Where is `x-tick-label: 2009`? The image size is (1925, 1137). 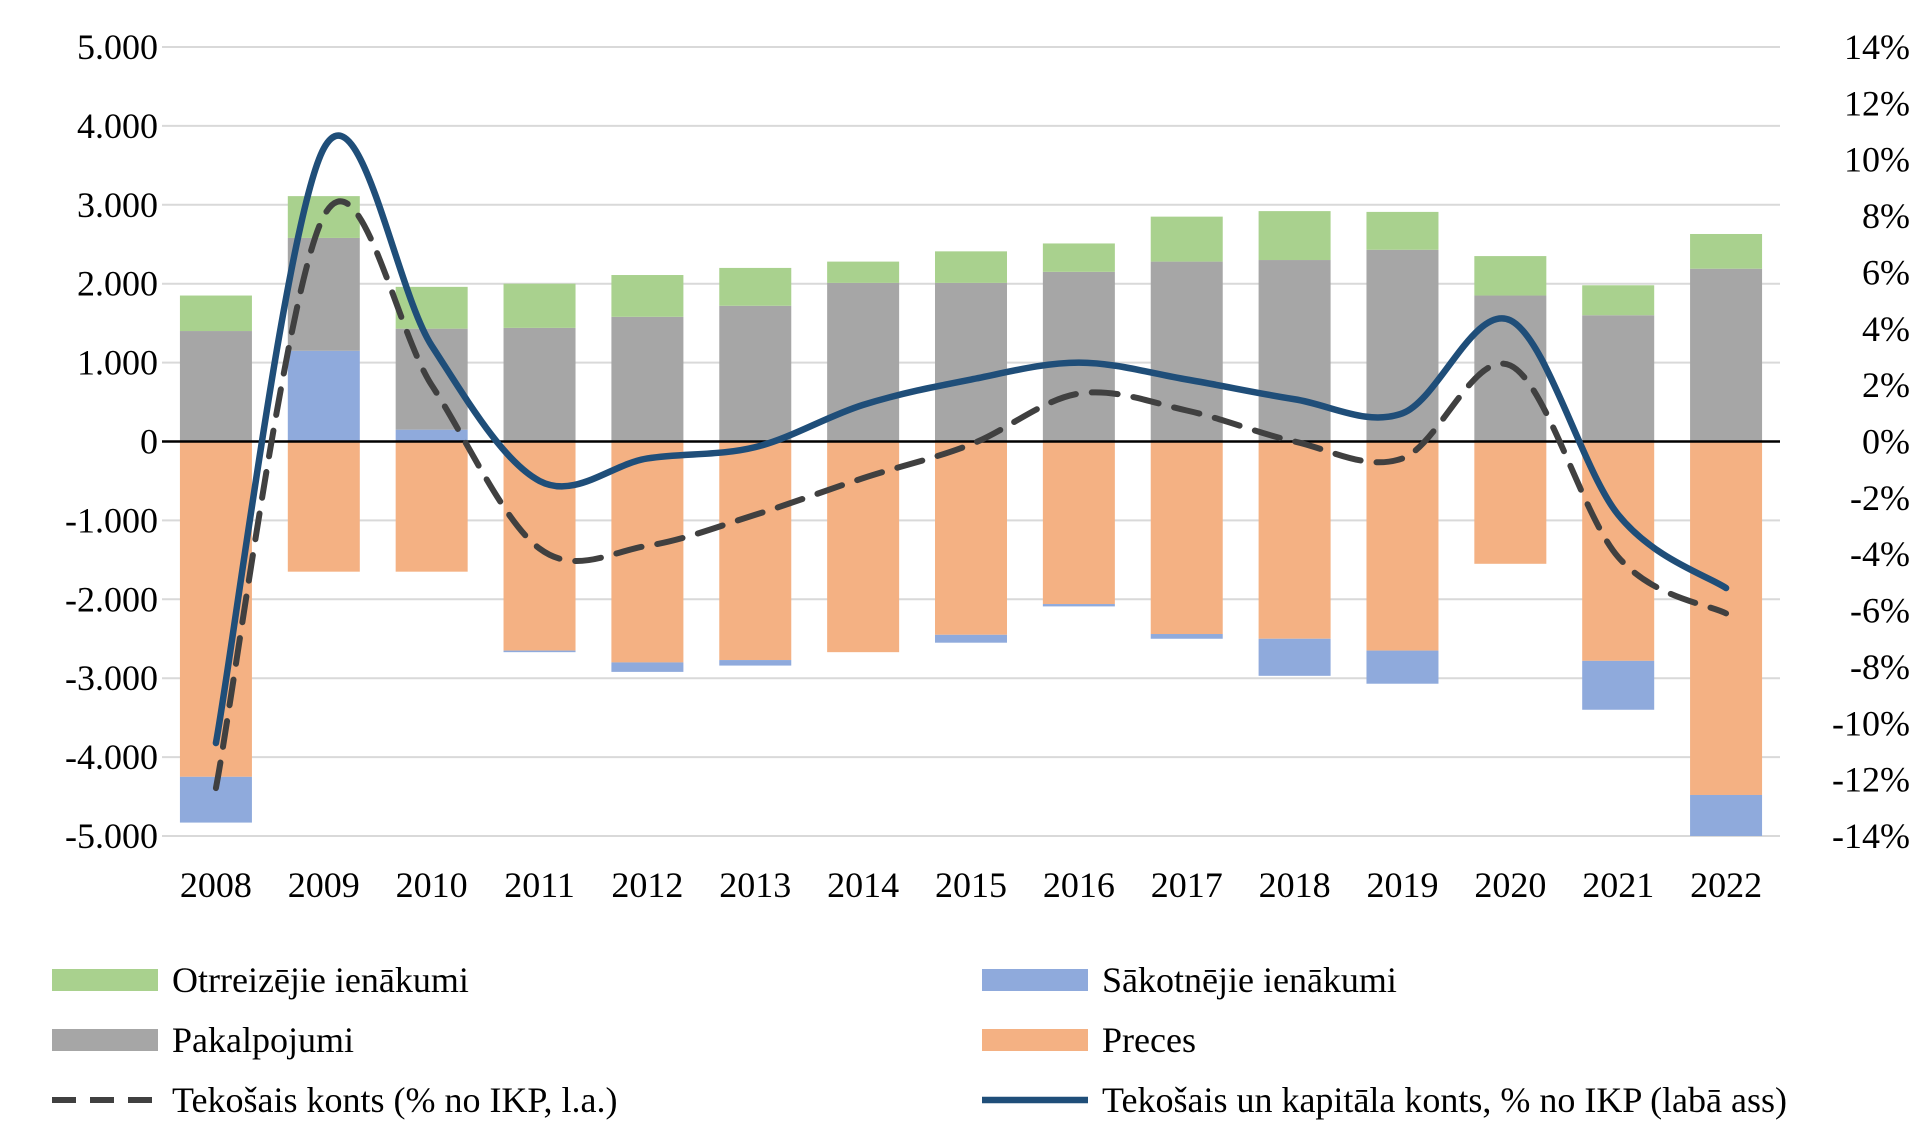
x-tick-label: 2009 is located at coordinates (324, 885).